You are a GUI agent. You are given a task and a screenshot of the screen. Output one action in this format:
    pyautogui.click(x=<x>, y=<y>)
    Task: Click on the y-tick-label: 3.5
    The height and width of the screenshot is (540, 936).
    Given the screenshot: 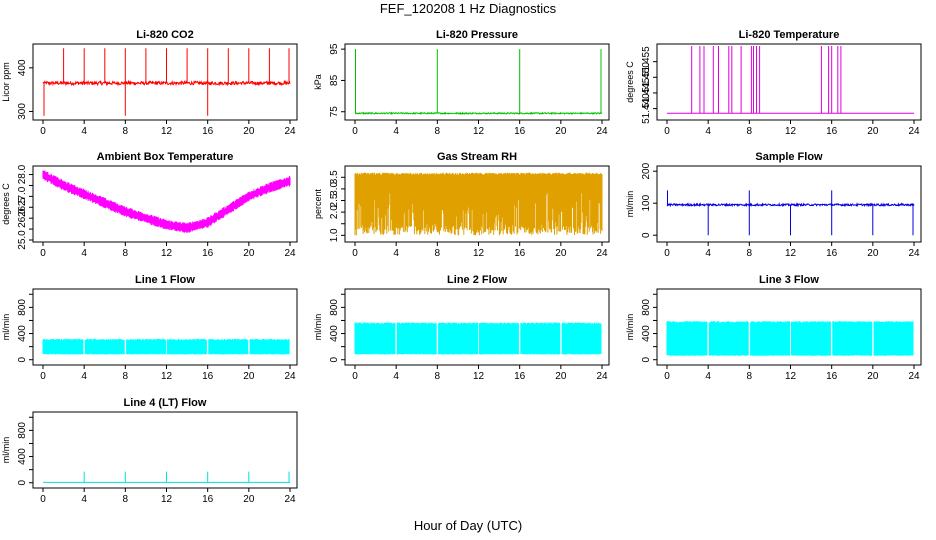 What is the action you would take?
    pyautogui.click(x=334, y=177)
    